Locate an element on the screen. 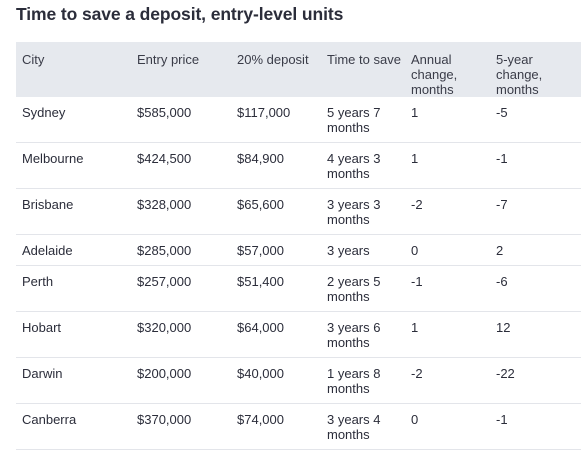 The width and height of the screenshot is (581, 469). header-five-year-change: 5-year change, months is located at coordinates (535, 69).